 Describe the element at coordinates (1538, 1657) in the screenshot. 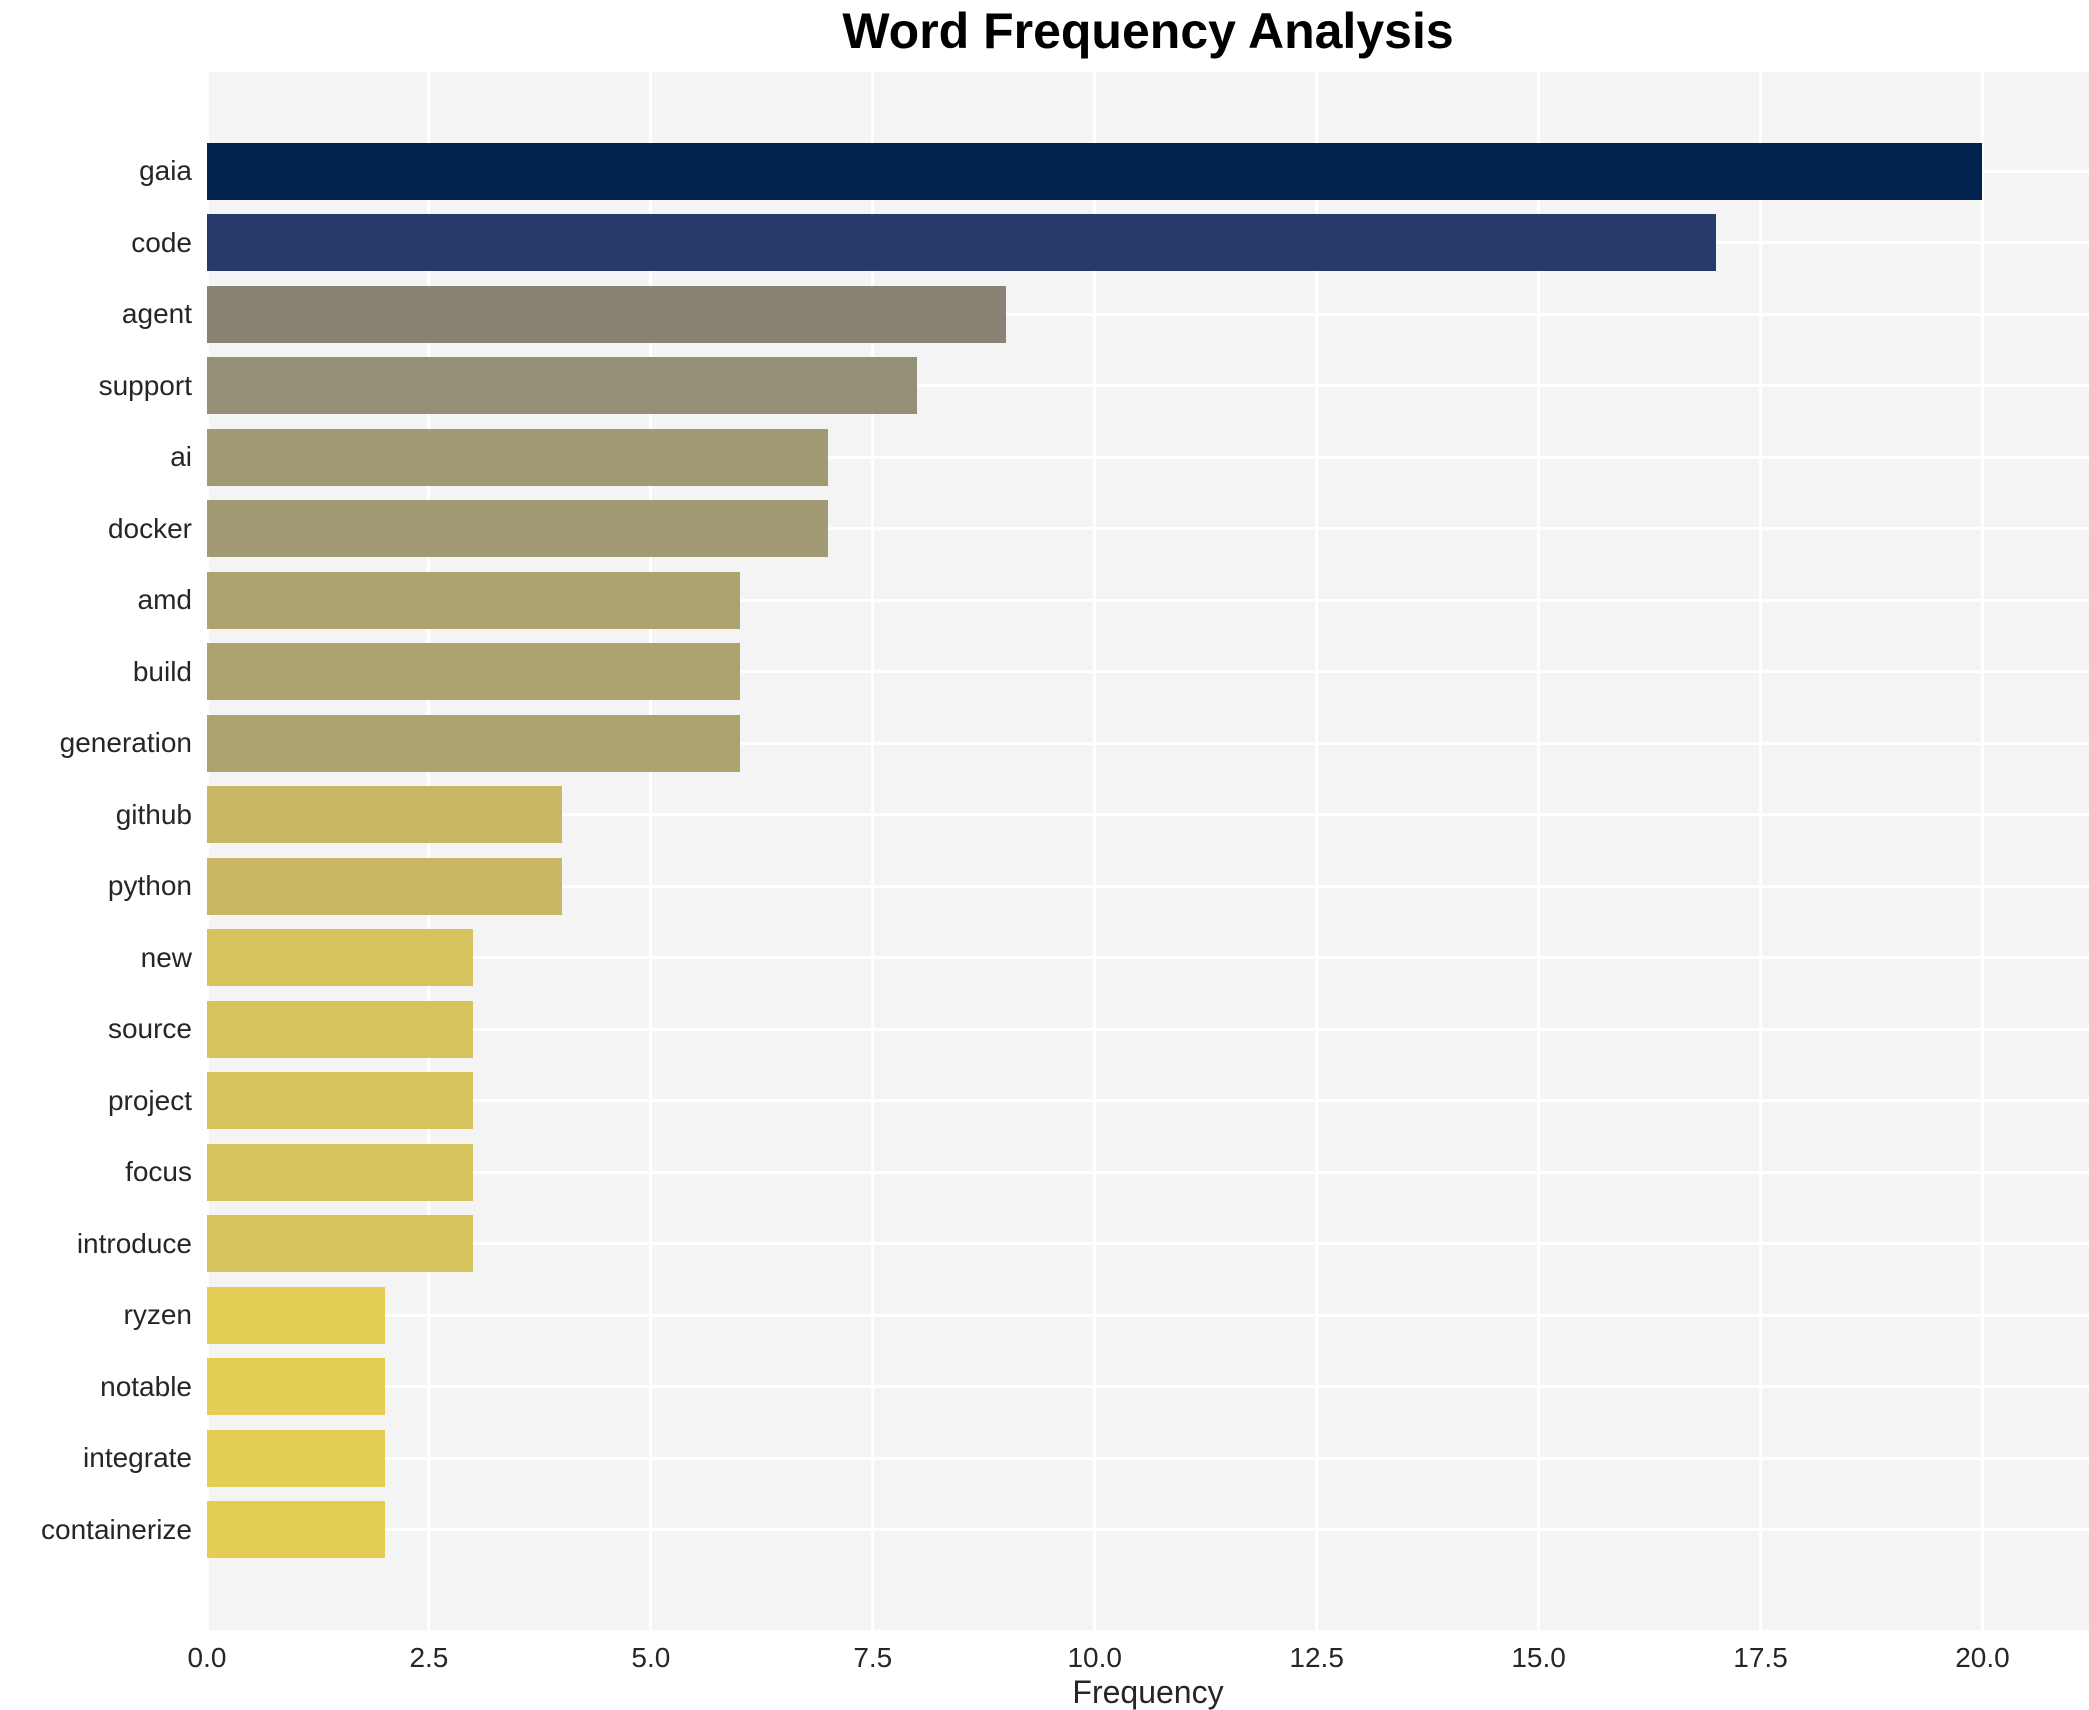

I see `x-tick-label-15.0: 15.0` at that location.